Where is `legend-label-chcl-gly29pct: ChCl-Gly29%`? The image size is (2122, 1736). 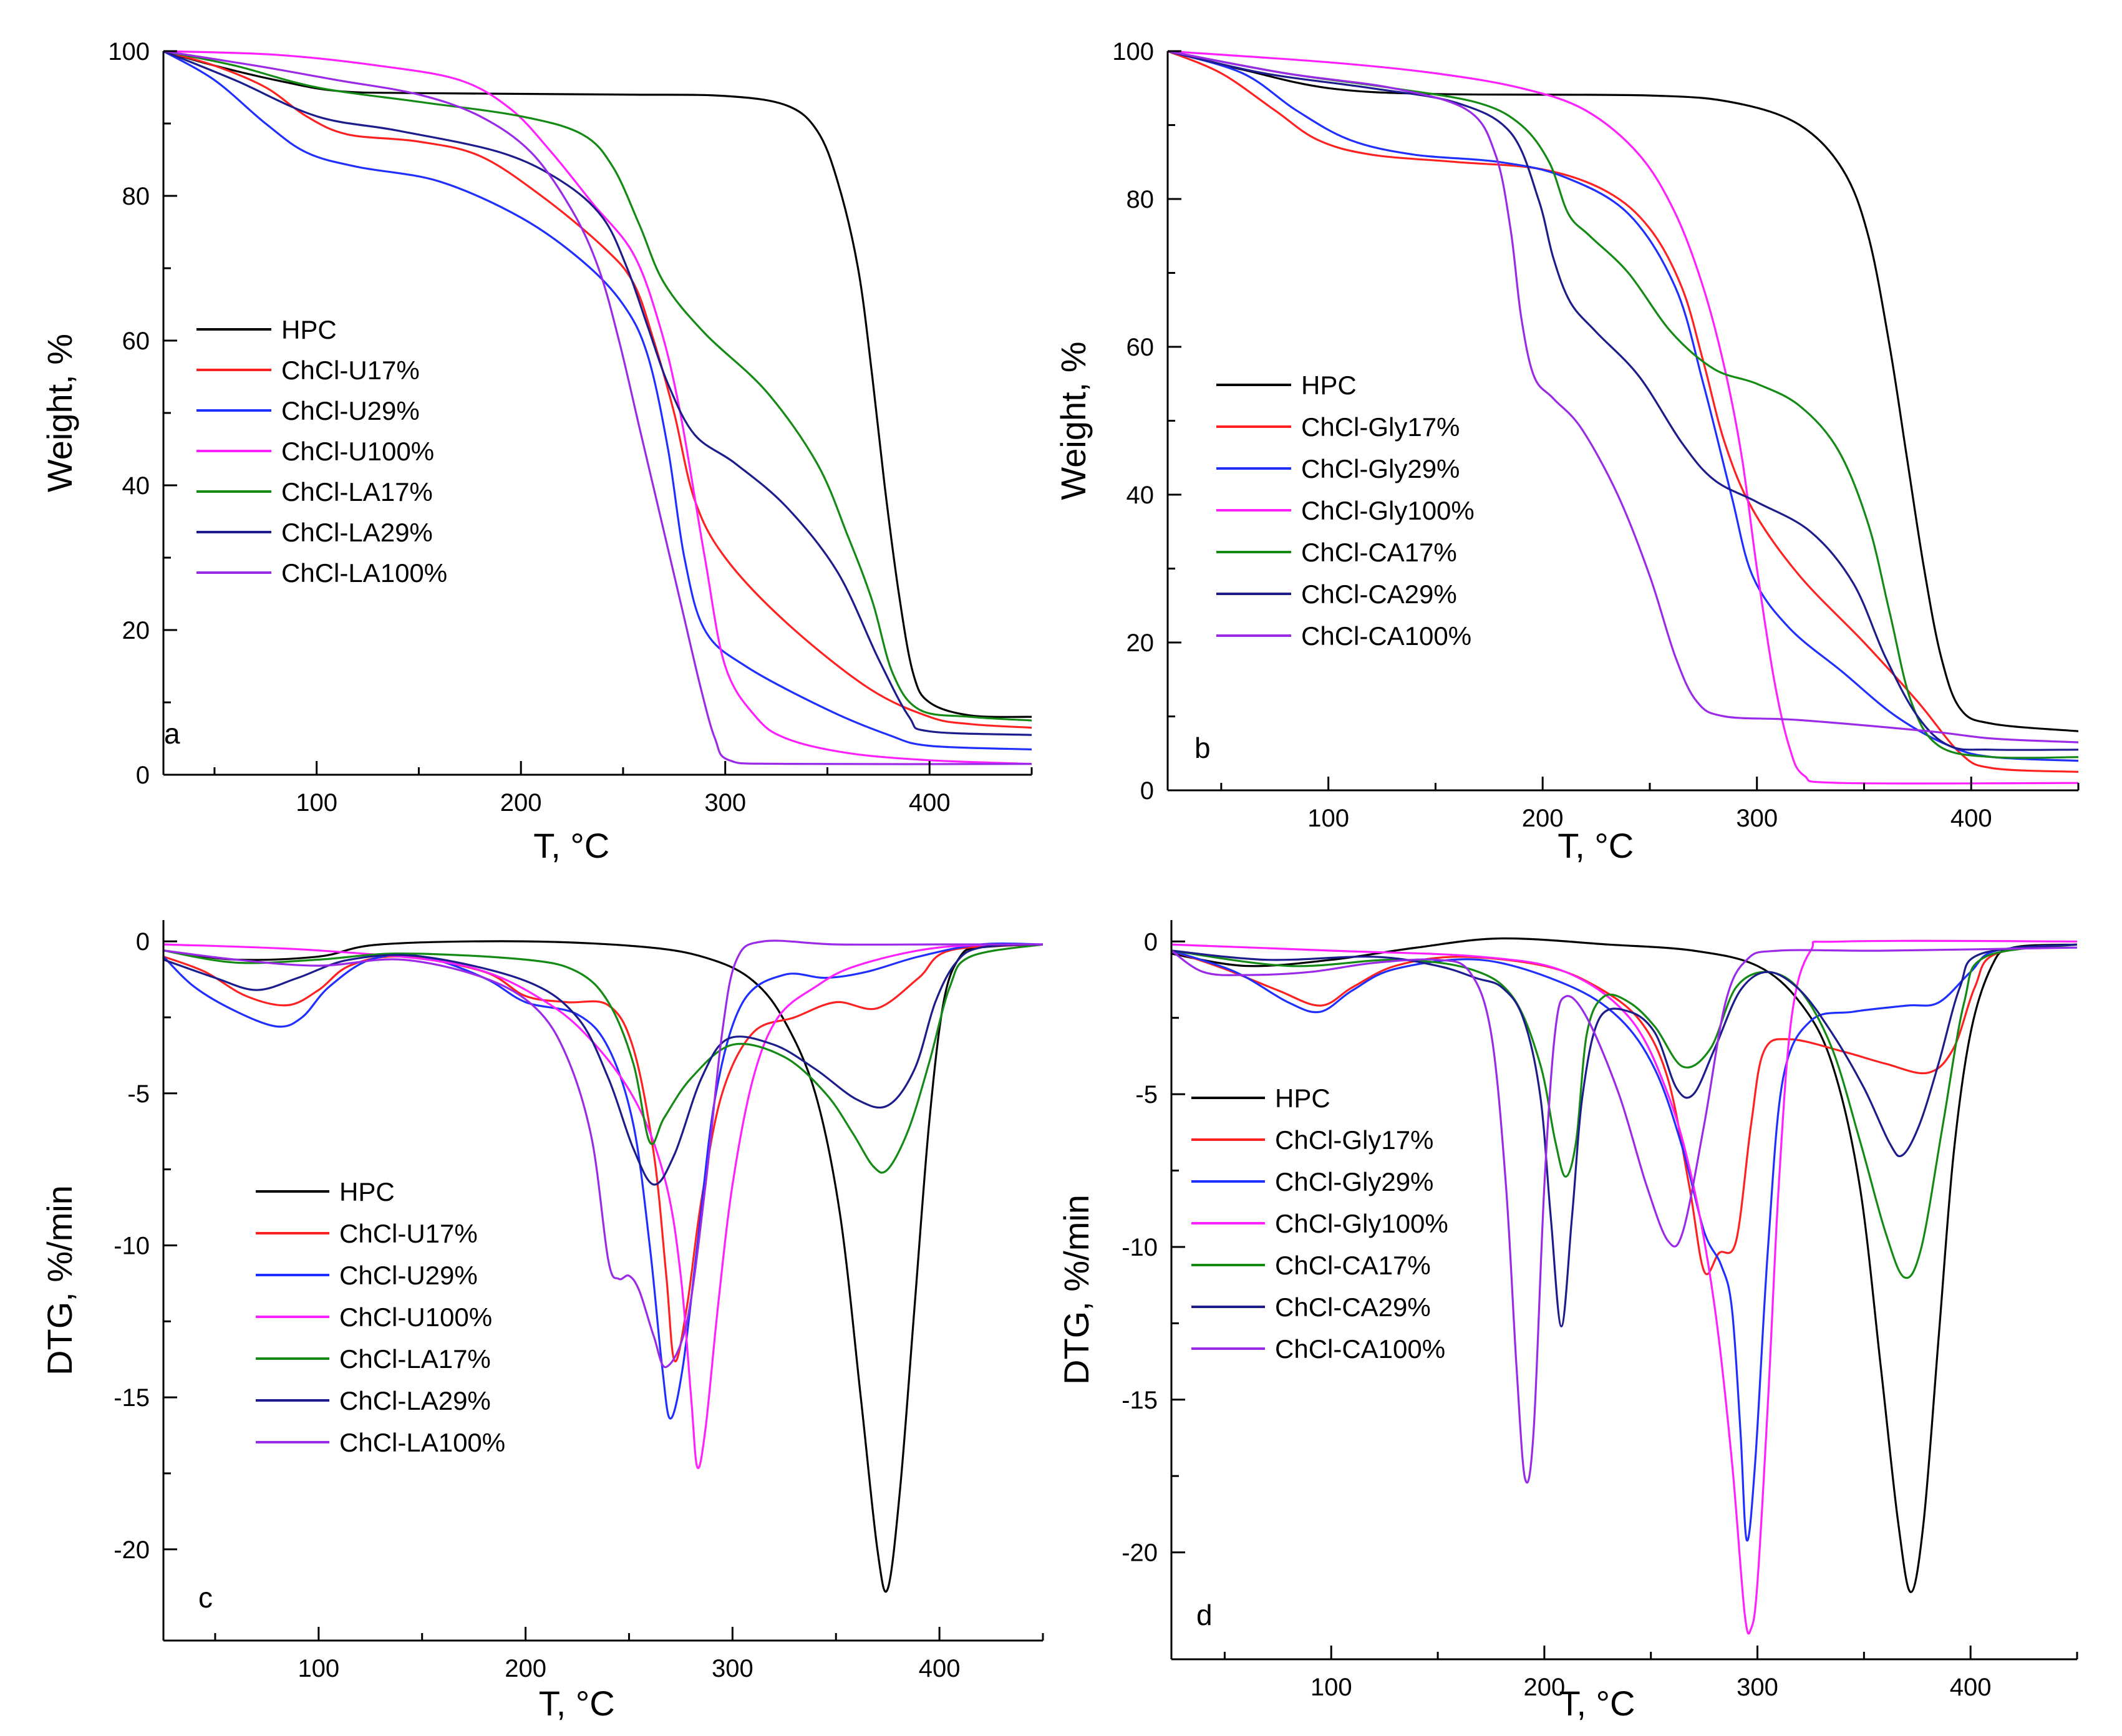
legend-label-chcl-gly29pct: ChCl-Gly29% is located at coordinates (1380, 468).